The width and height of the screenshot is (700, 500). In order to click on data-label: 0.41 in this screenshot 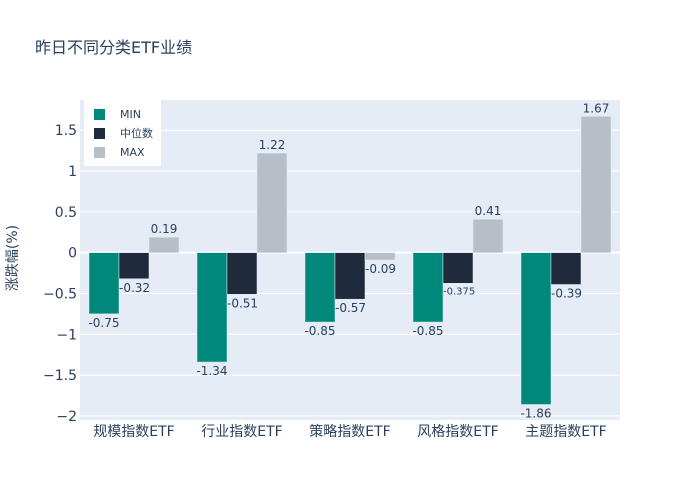, I will do `click(488, 211)`.